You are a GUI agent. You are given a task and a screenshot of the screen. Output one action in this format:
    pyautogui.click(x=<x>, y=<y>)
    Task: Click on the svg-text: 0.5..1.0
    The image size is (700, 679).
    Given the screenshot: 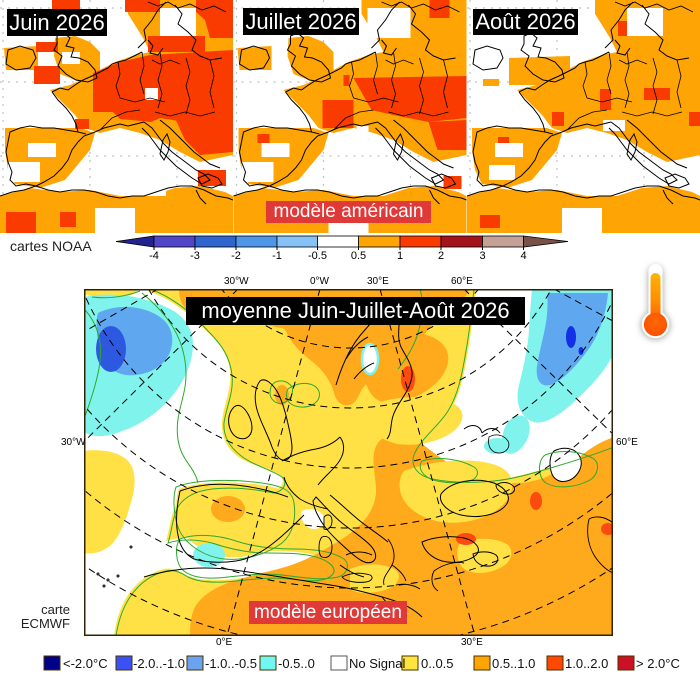 What is the action you would take?
    pyautogui.click(x=513, y=663)
    